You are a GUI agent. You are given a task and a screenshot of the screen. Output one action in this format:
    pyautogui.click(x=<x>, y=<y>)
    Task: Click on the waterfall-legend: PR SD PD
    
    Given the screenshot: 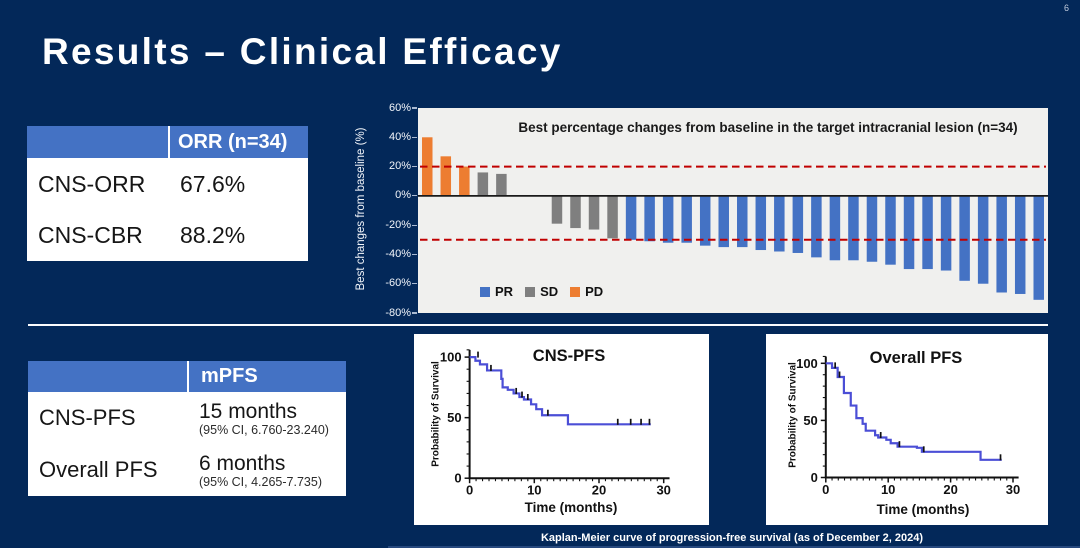 What is the action you would take?
    pyautogui.click(x=541, y=291)
    